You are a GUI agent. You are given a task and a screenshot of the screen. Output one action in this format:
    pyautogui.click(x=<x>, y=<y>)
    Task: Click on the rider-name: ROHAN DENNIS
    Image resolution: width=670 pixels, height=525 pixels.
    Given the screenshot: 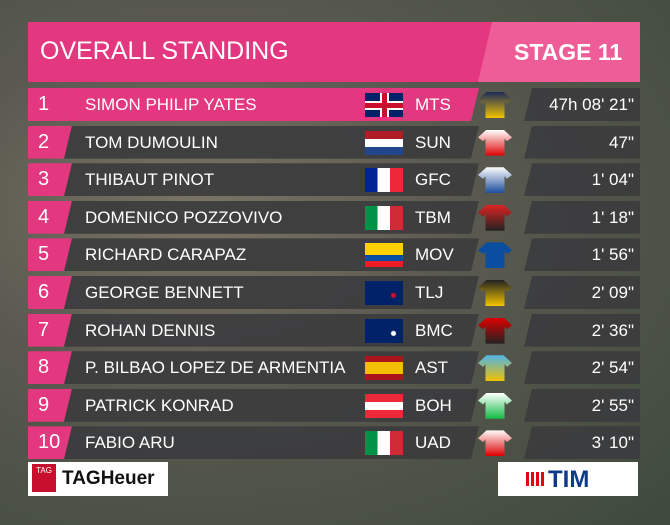 What is the action you would take?
    pyautogui.click(x=150, y=330)
    